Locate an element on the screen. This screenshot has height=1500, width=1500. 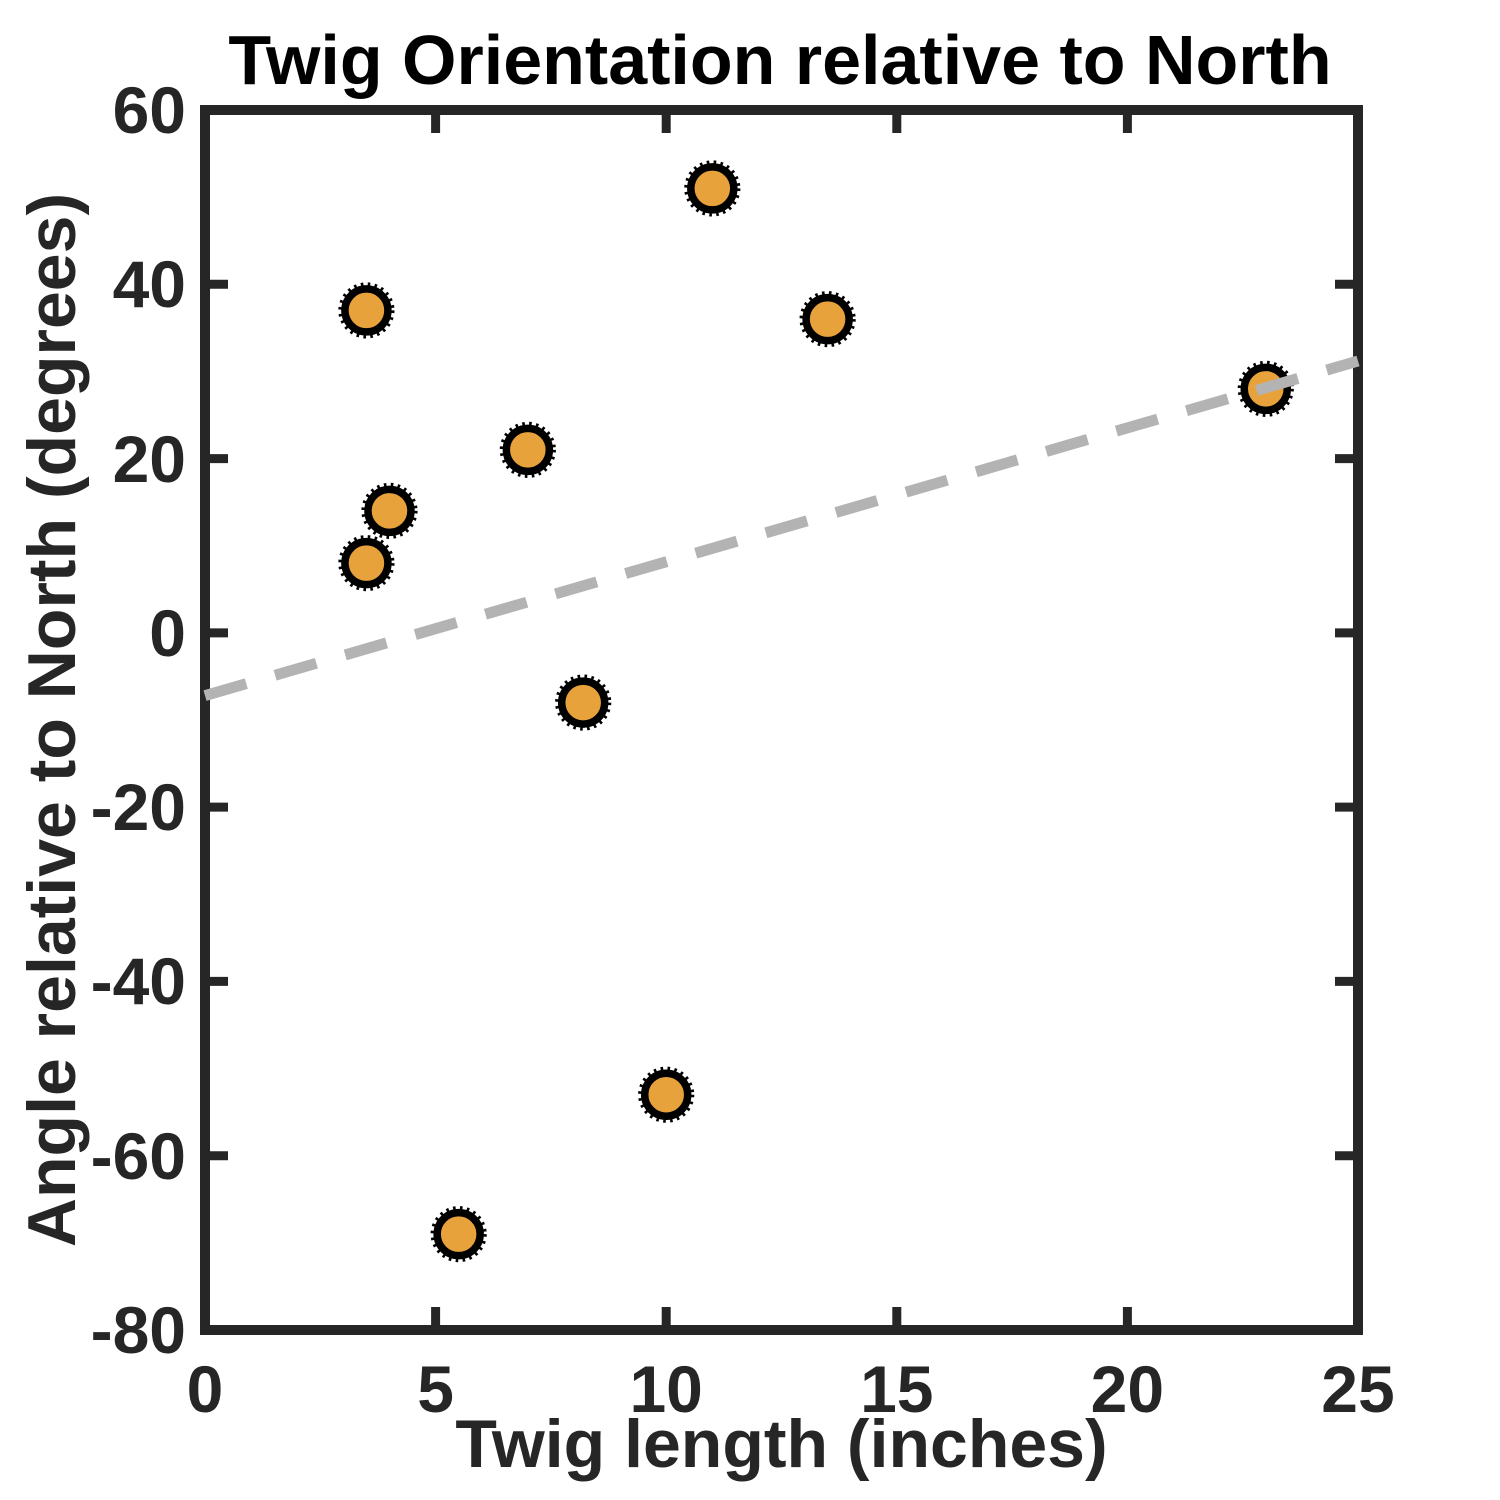
x-tick-label-15: 15 is located at coordinates (897, 1389).